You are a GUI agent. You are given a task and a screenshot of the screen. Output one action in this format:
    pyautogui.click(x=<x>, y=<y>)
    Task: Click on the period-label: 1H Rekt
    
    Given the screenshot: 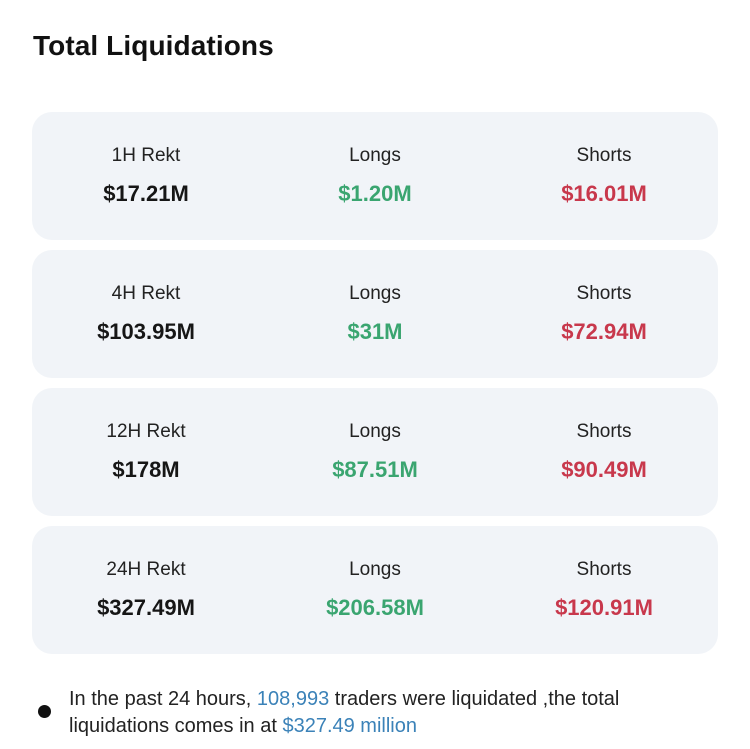 What is the action you would take?
    pyautogui.click(x=146, y=155)
    